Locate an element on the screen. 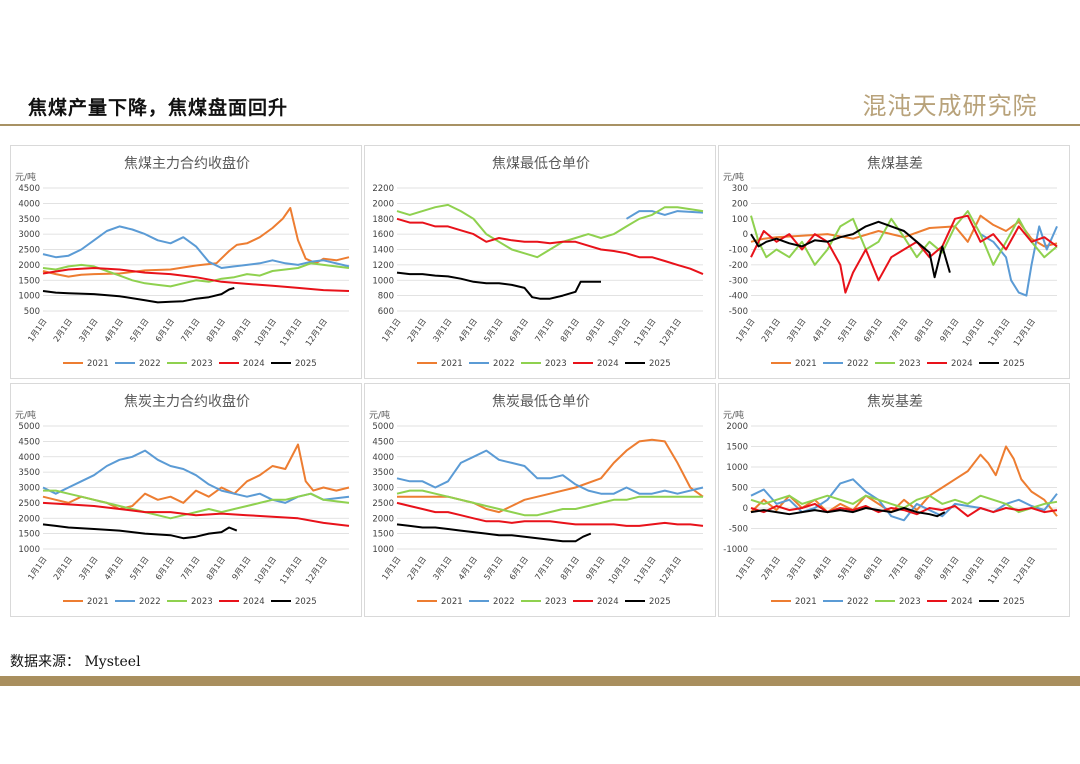 The height and width of the screenshot is (764, 1080). y-tick-label: 500 is located at coordinates (740, 489).